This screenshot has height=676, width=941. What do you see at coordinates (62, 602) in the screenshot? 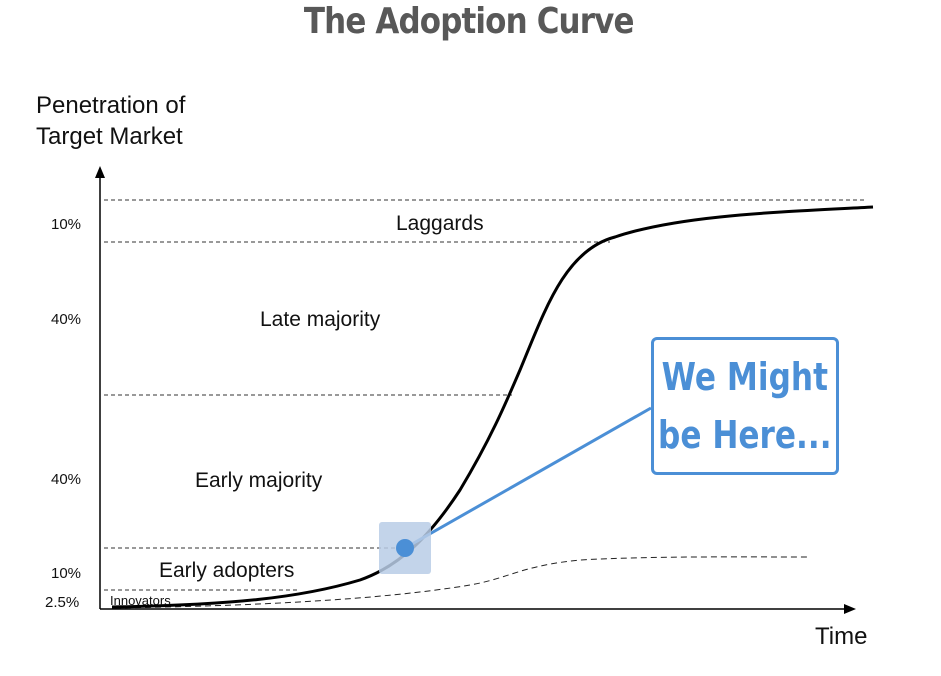
I see `percent-label-innovators: 2.5%` at bounding box center [62, 602].